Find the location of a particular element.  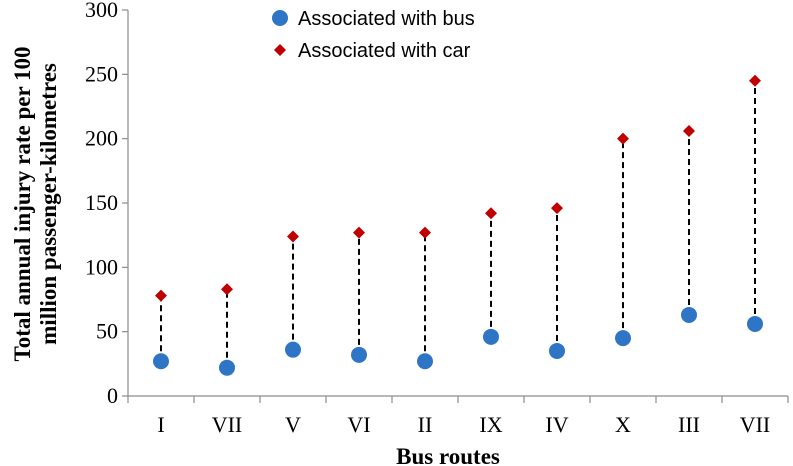

x-tick-label: X is located at coordinates (623, 424).